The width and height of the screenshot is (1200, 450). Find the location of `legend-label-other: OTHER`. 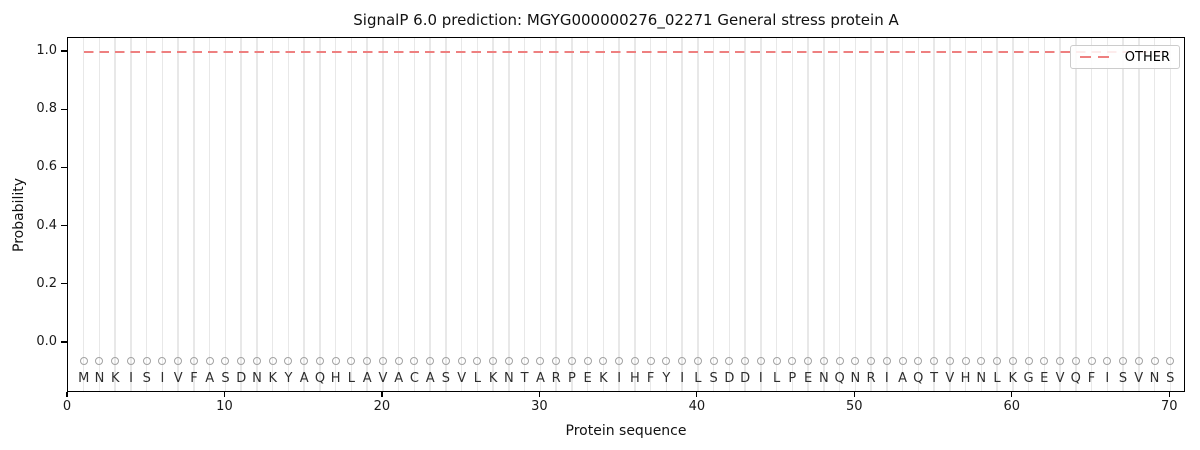

legend-label-other: OTHER is located at coordinates (1147, 57).